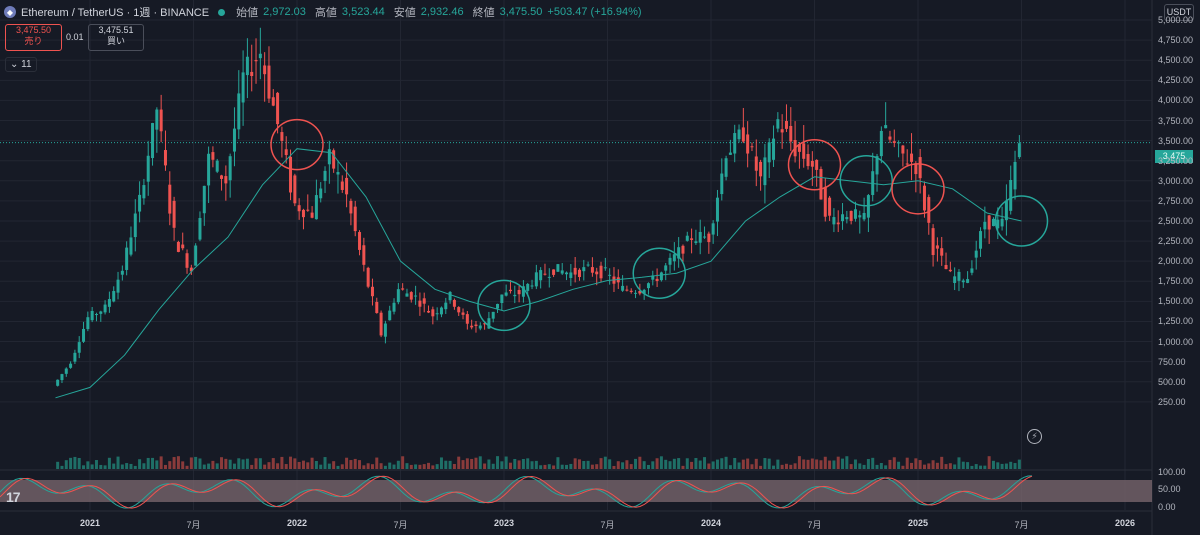 The image size is (1200, 535). I want to click on annotation-circle, so click(1021, 221).